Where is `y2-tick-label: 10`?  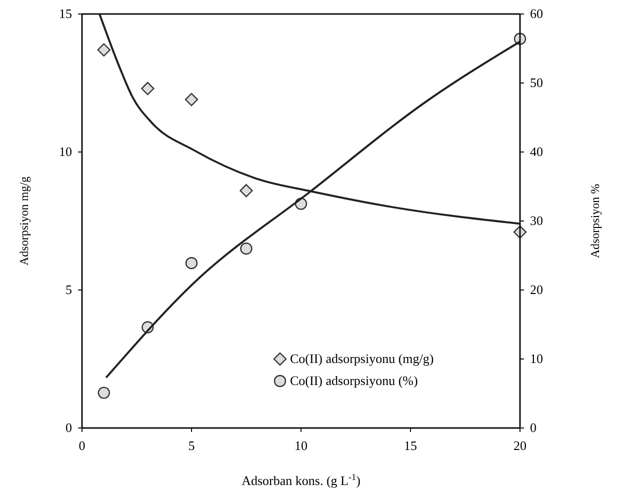 y2-tick-label: 10 is located at coordinates (536, 358).